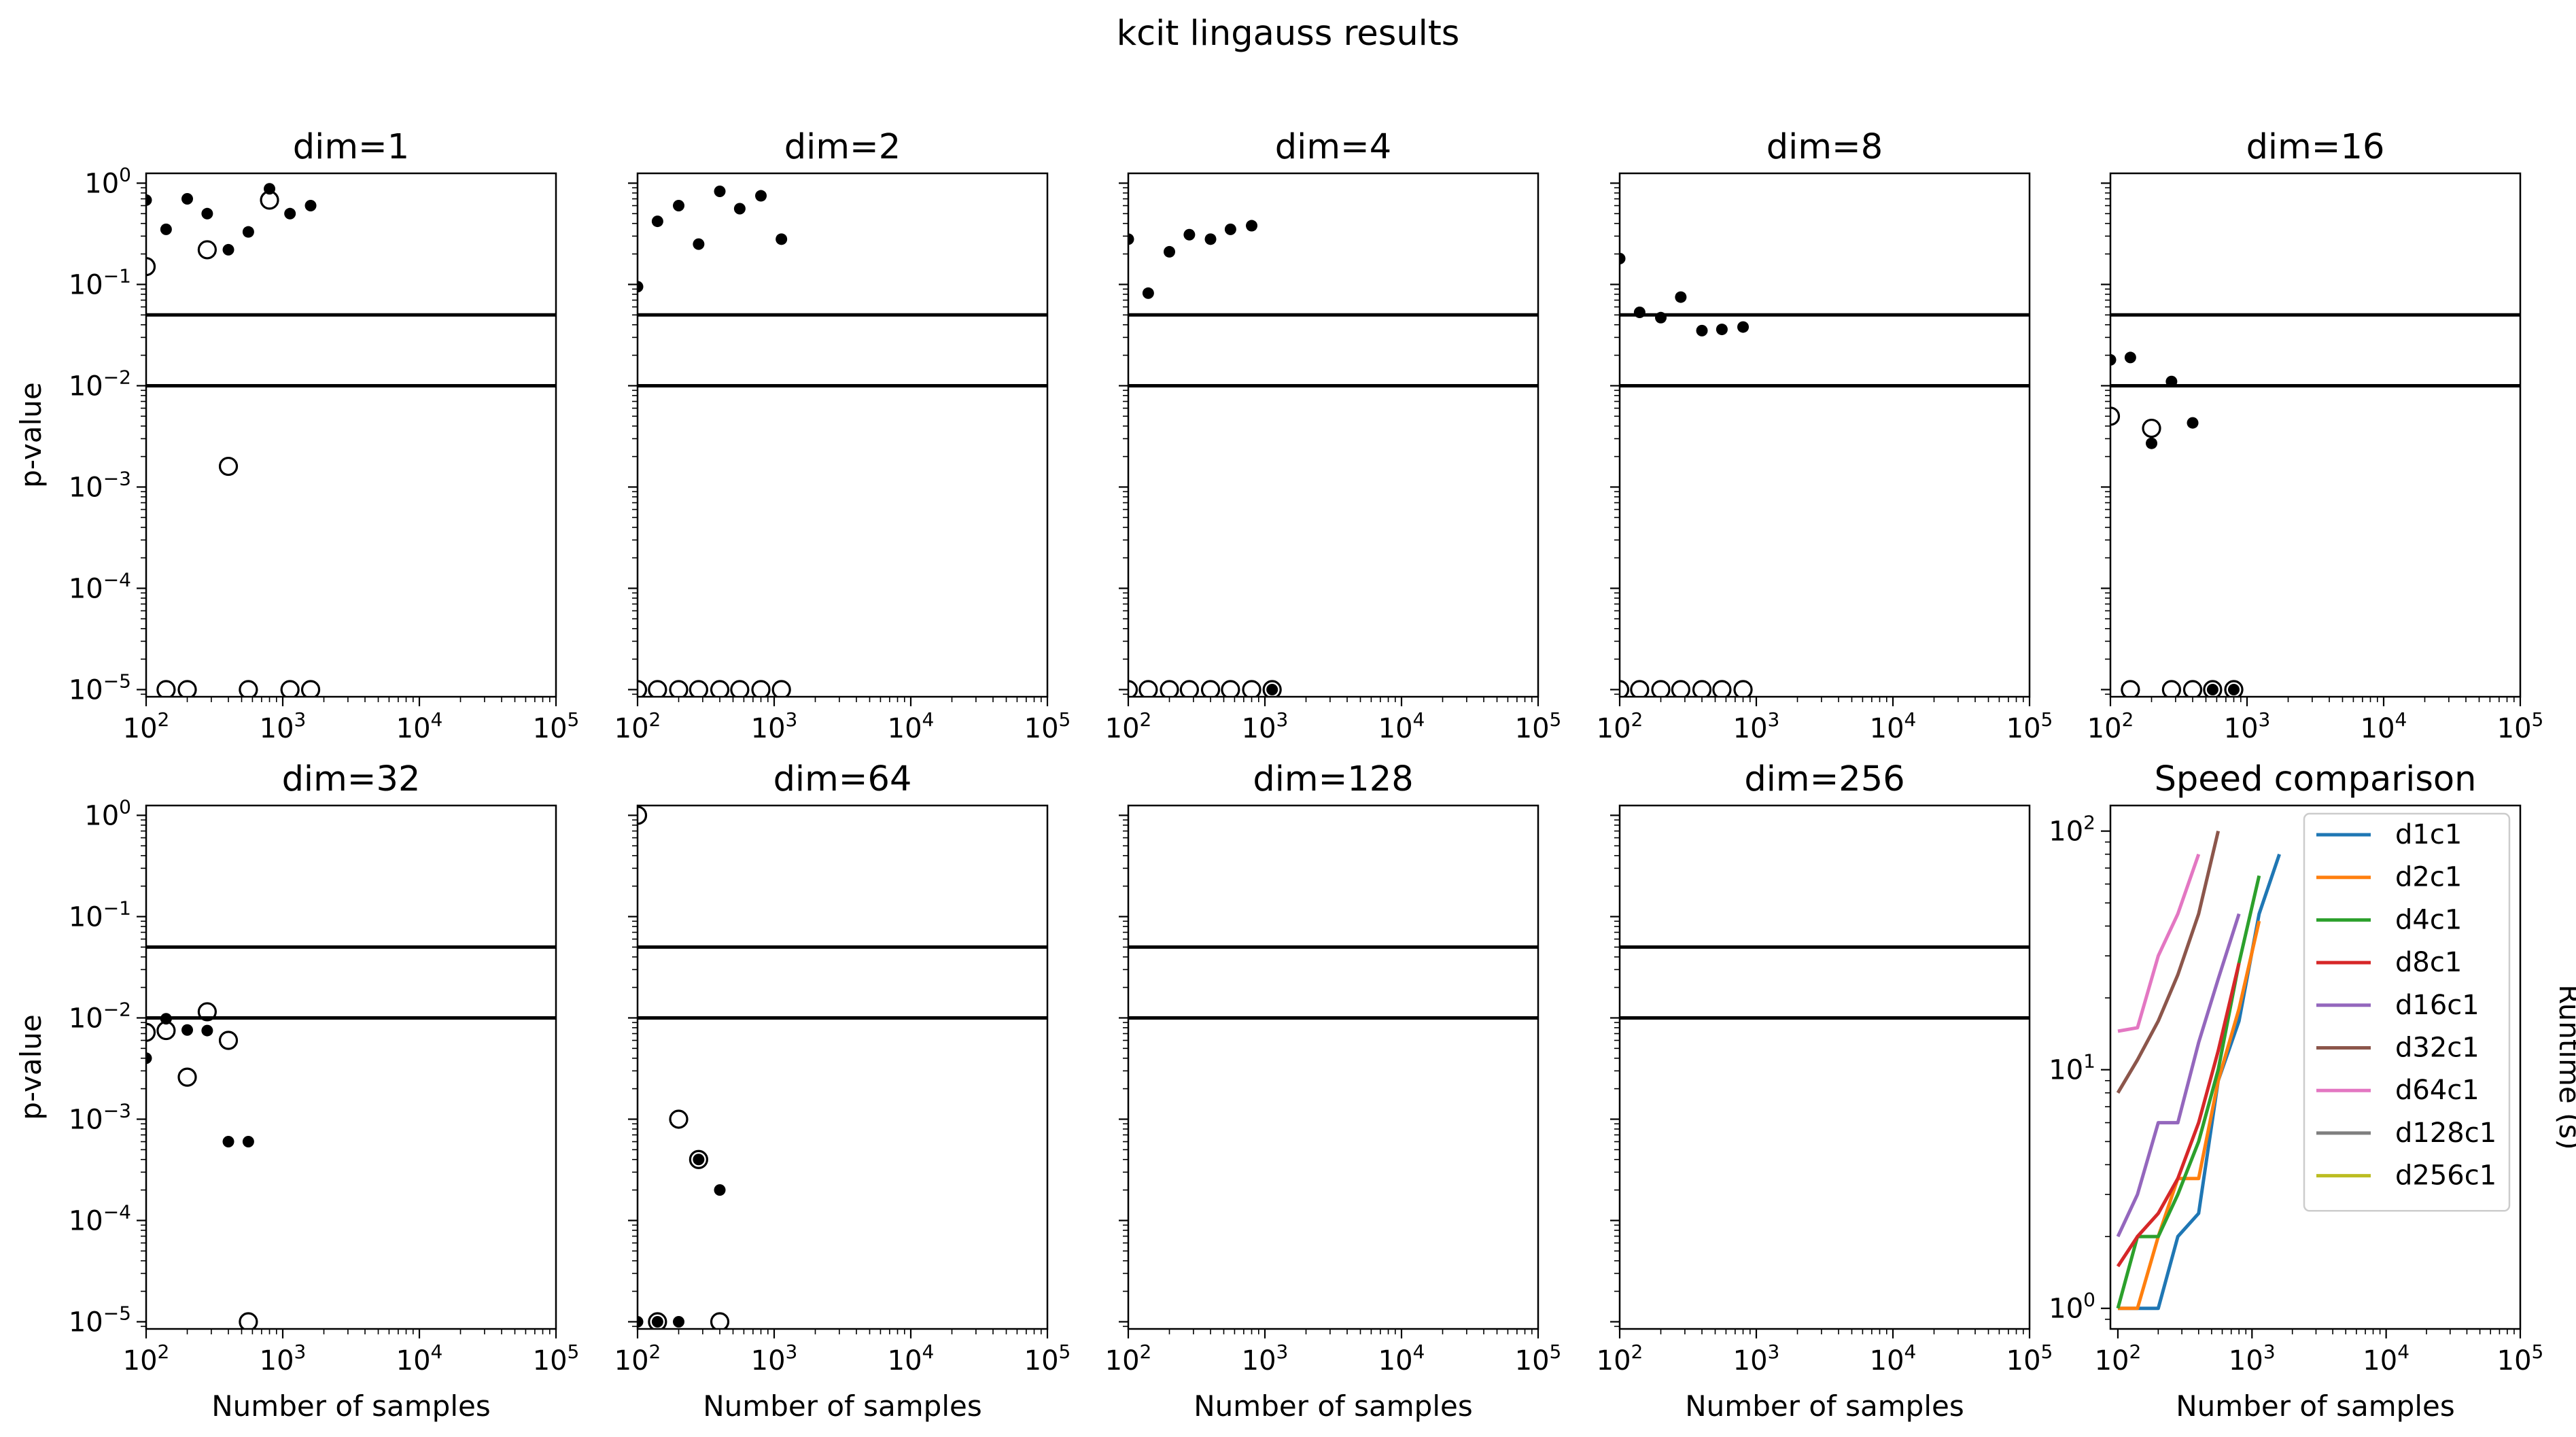 This screenshot has height=1437, width=2576. I want to click on legend-label: d2c1, so click(2428, 877).